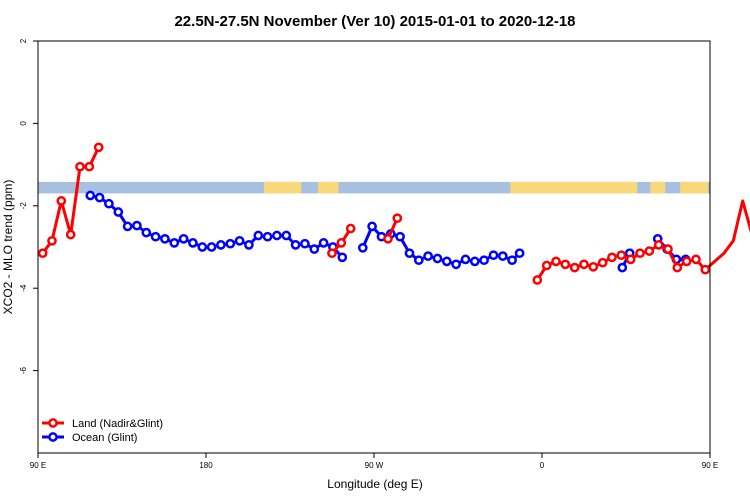 This screenshot has height=500, width=750. I want to click on y-tick-label: 2, so click(23, 40).